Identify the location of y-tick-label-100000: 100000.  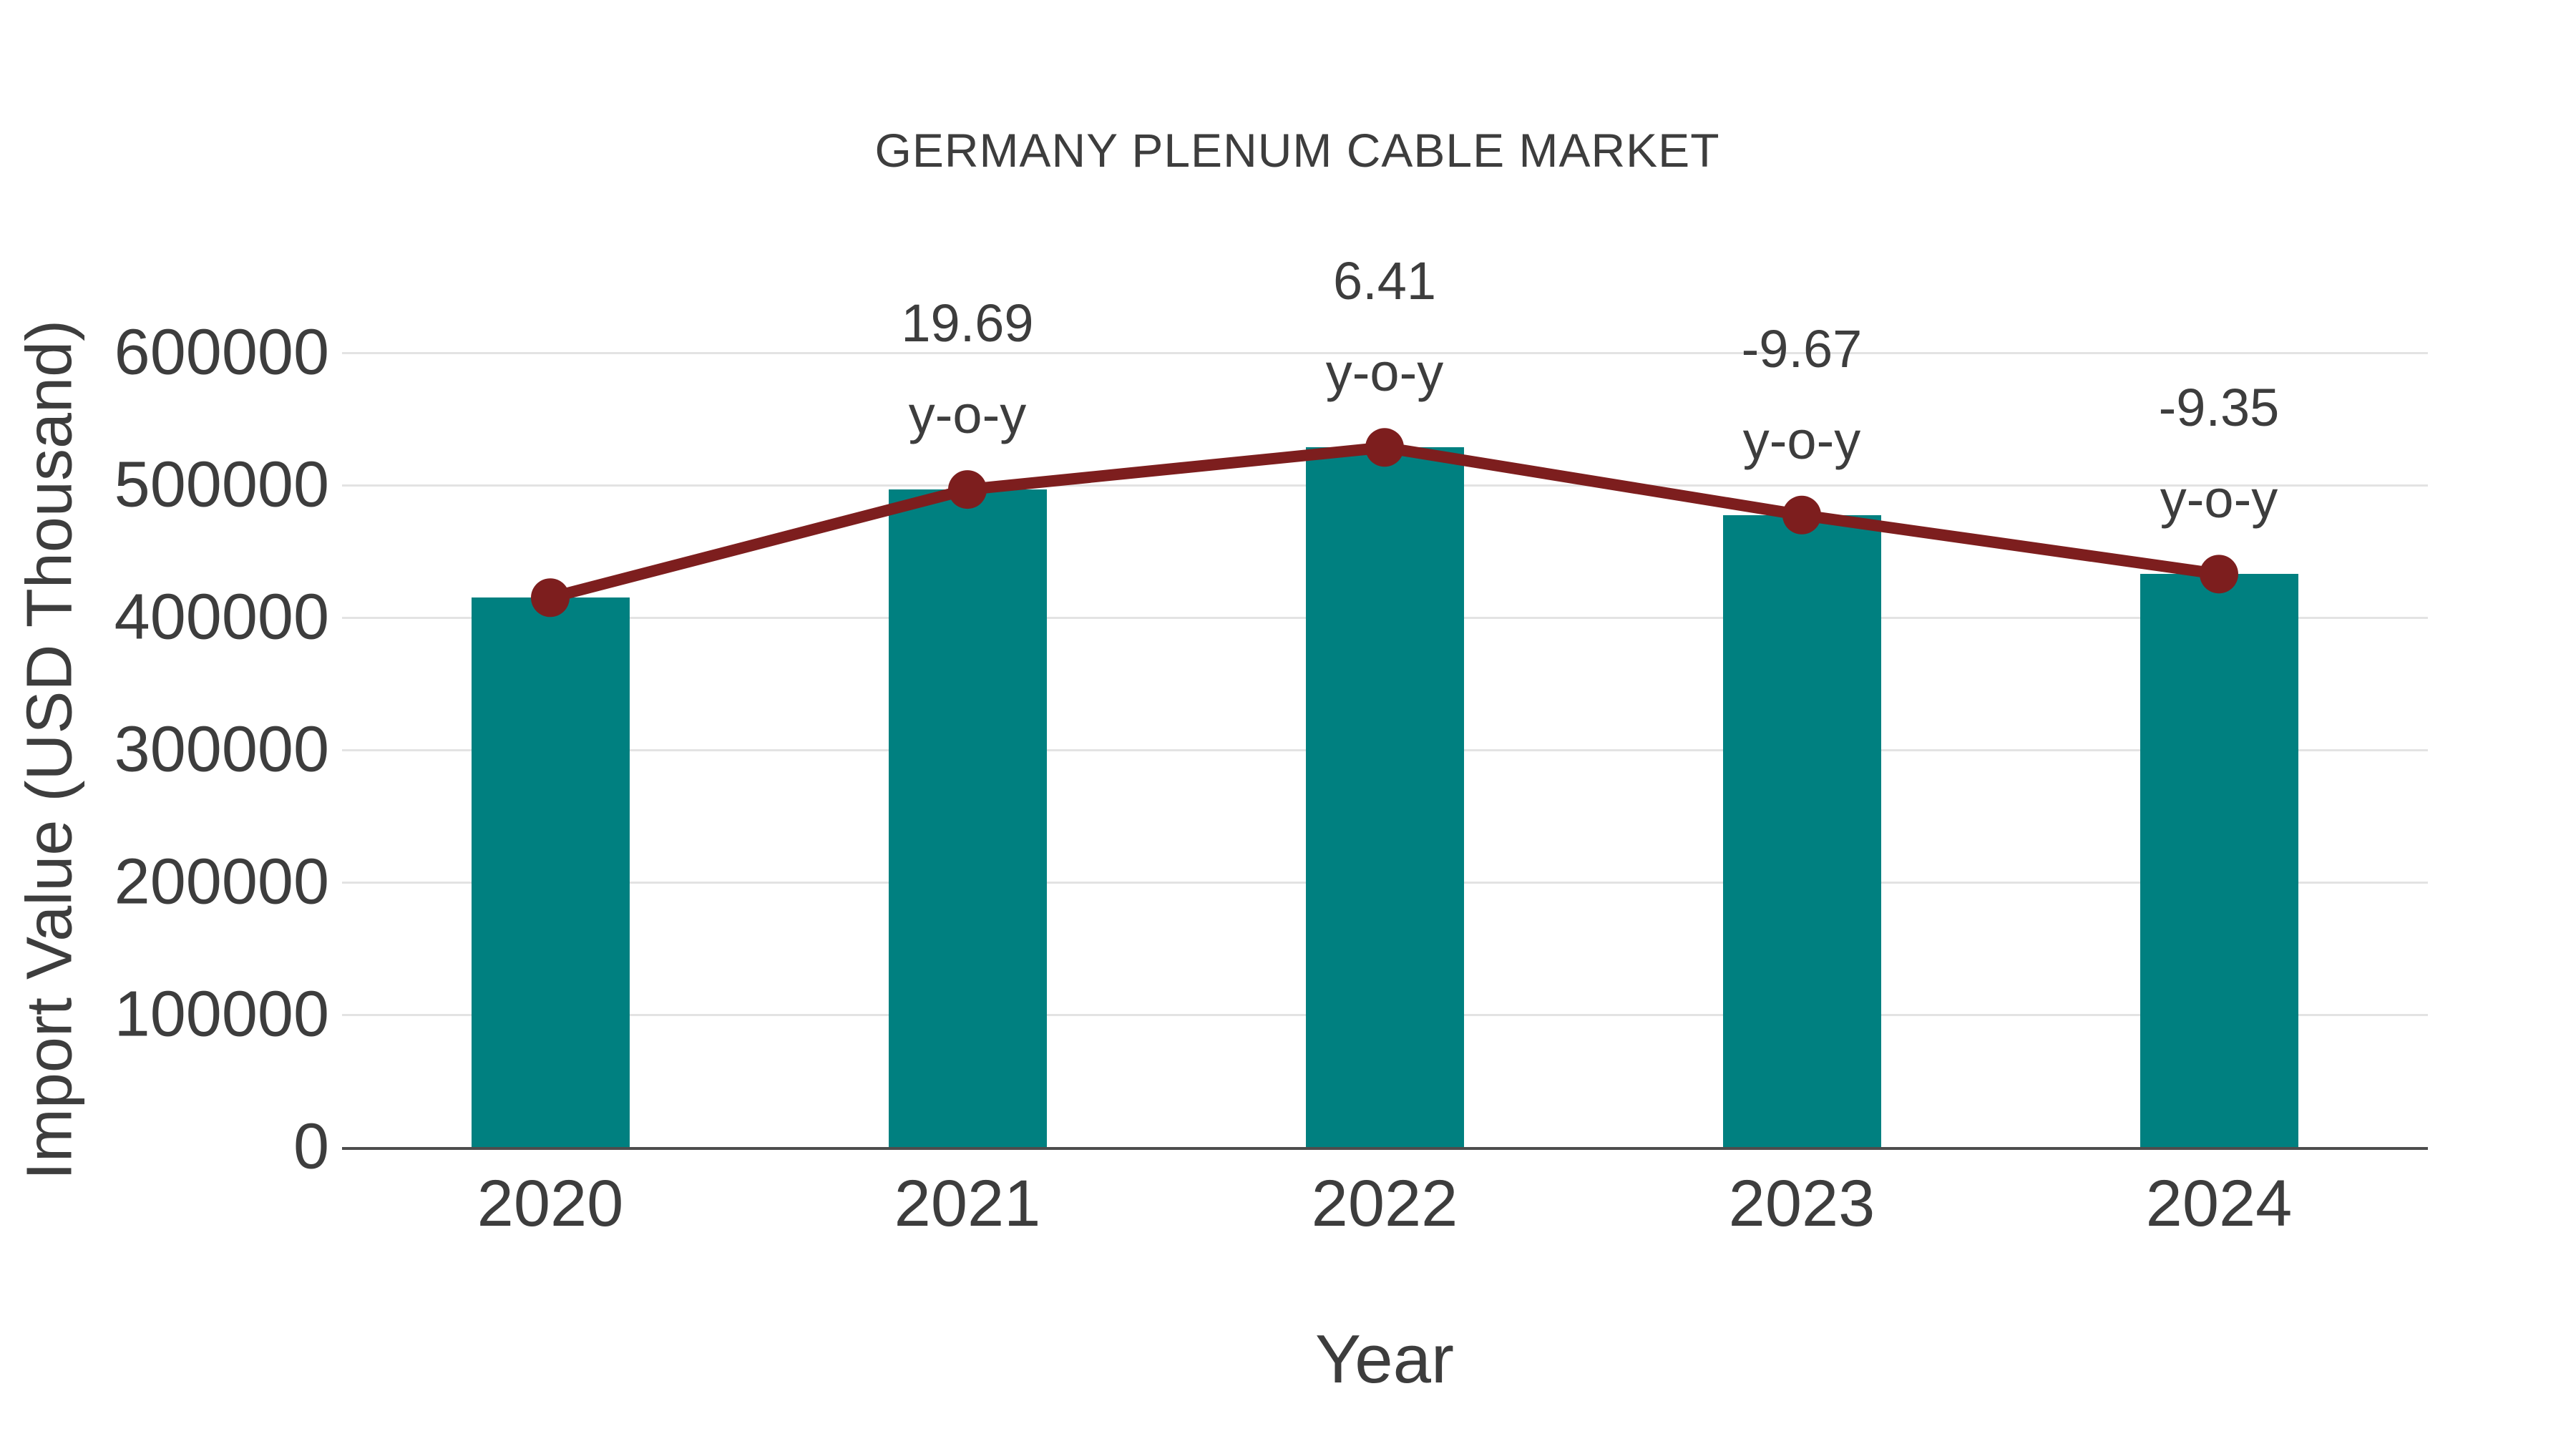
(221, 1014).